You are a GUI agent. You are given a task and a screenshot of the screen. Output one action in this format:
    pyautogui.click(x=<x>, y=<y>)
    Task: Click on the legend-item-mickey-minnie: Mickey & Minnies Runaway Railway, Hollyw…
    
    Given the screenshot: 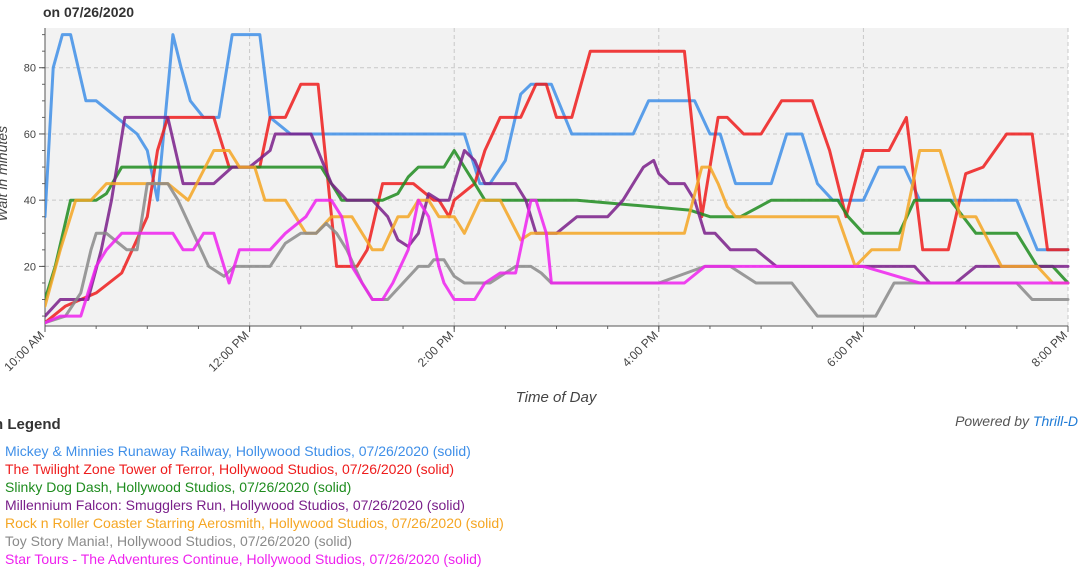 What is the action you would take?
    pyautogui.click(x=238, y=451)
    